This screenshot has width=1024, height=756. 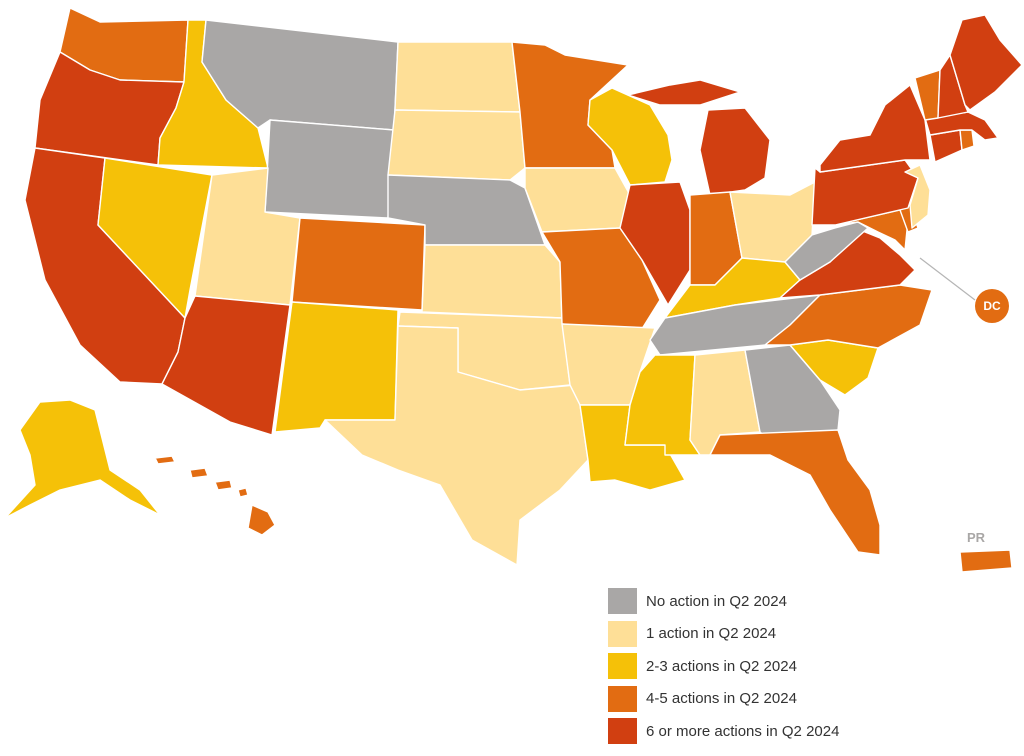 I want to click on pr-label: PR, so click(x=976, y=537).